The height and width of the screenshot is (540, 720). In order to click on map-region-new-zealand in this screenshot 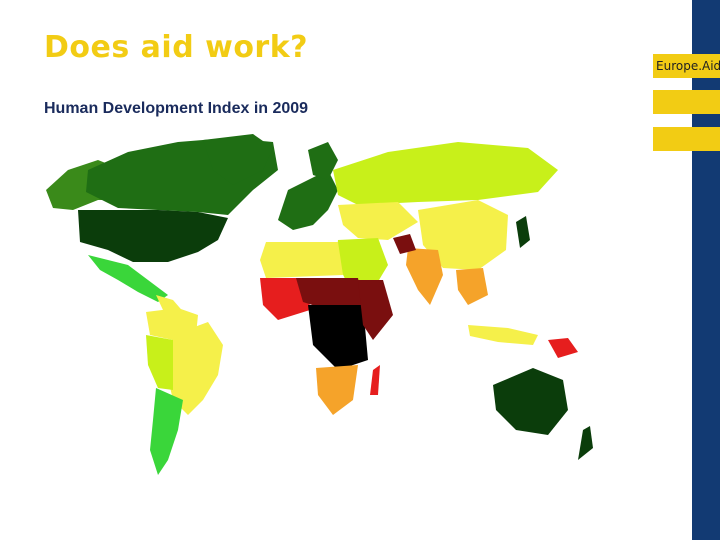, I will do `click(585, 443)`.